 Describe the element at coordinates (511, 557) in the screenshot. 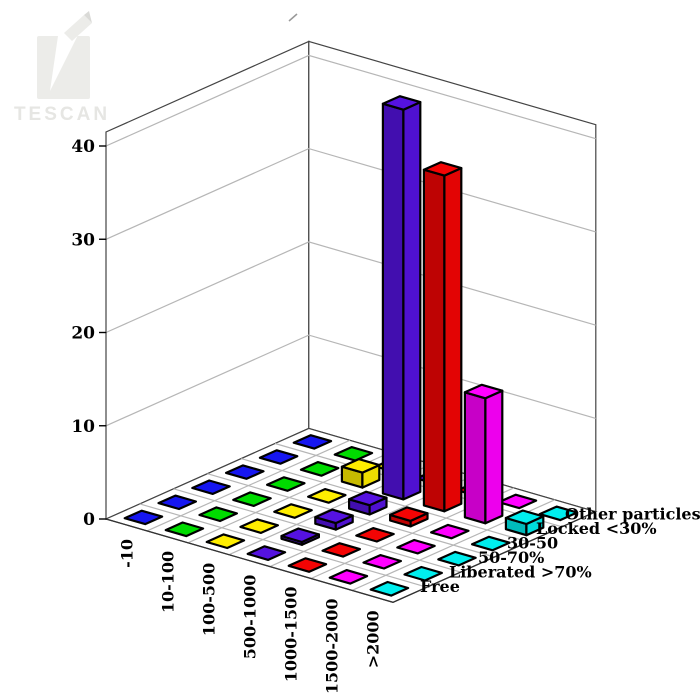

I see `depth-tick-label: 50-70%` at that location.